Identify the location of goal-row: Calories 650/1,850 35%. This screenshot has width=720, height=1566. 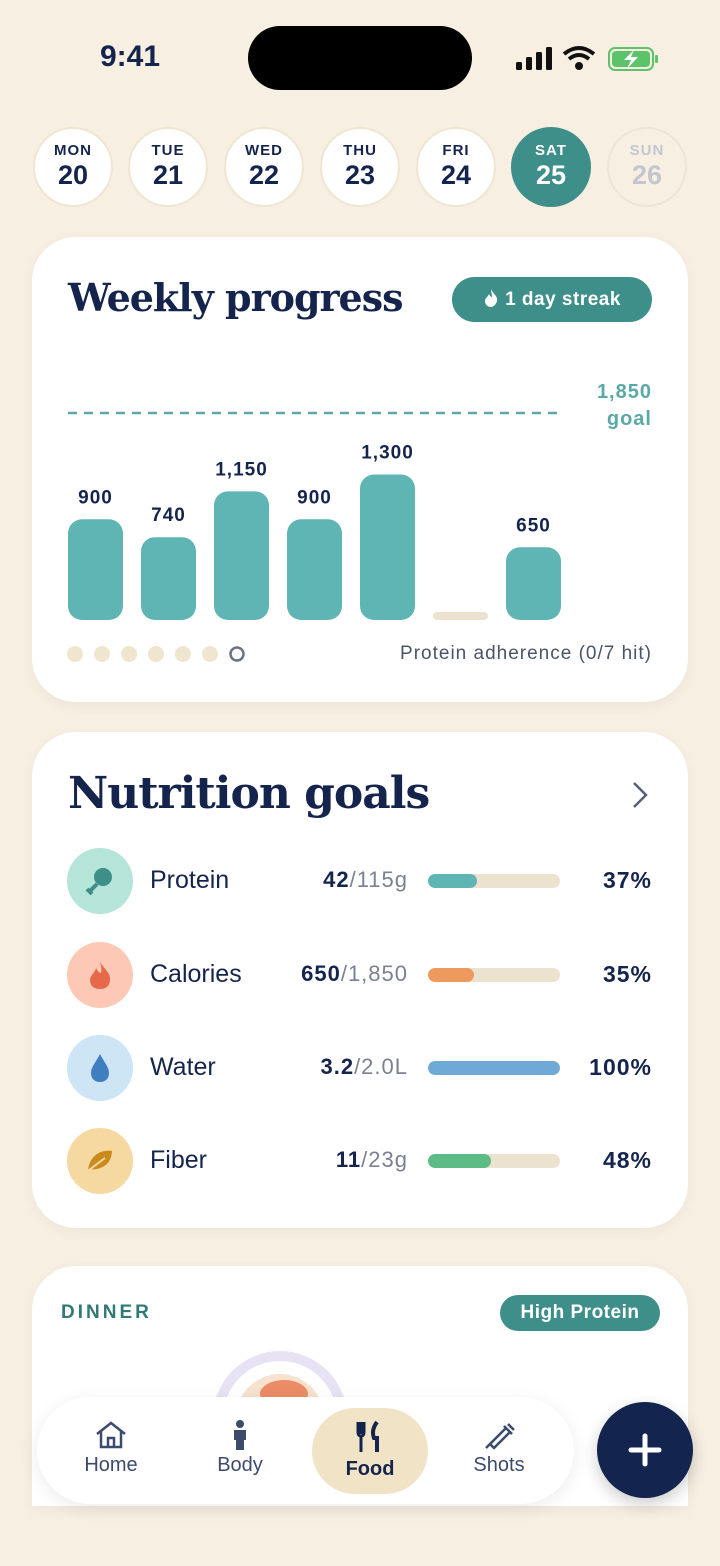
(360, 975).